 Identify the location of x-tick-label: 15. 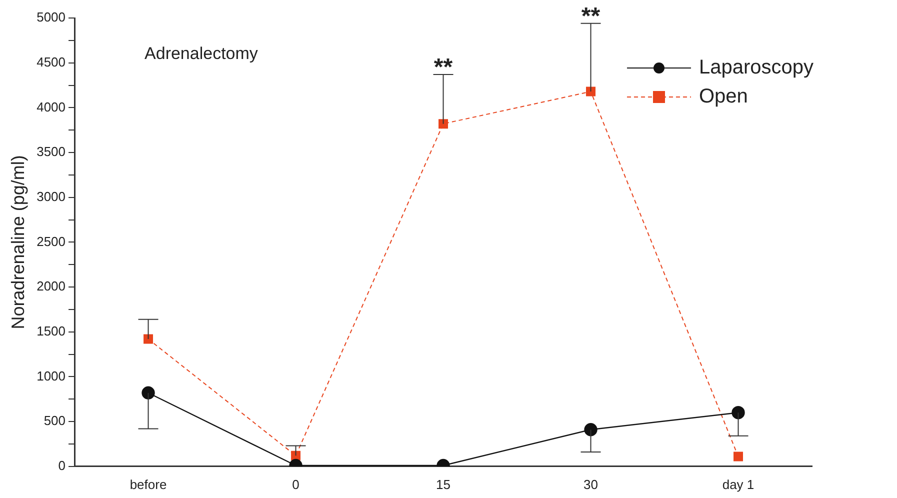
(443, 484).